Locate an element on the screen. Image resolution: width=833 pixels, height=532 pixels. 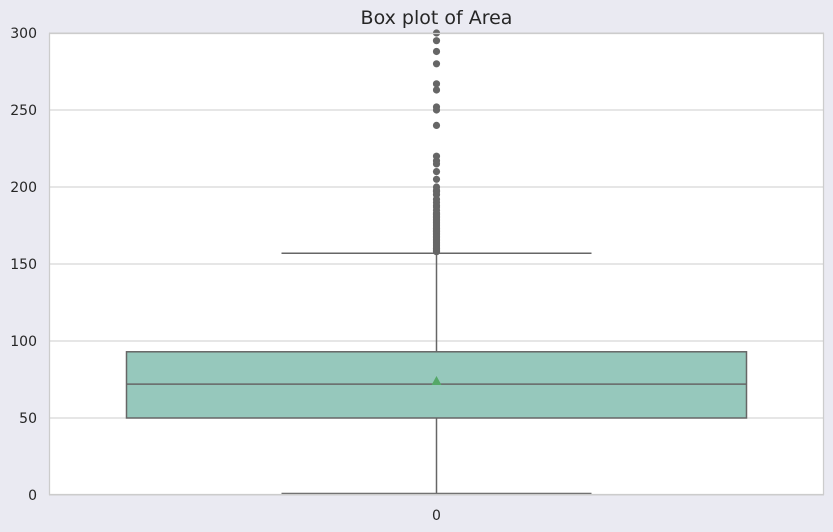
mean-marker is located at coordinates (436, 381).